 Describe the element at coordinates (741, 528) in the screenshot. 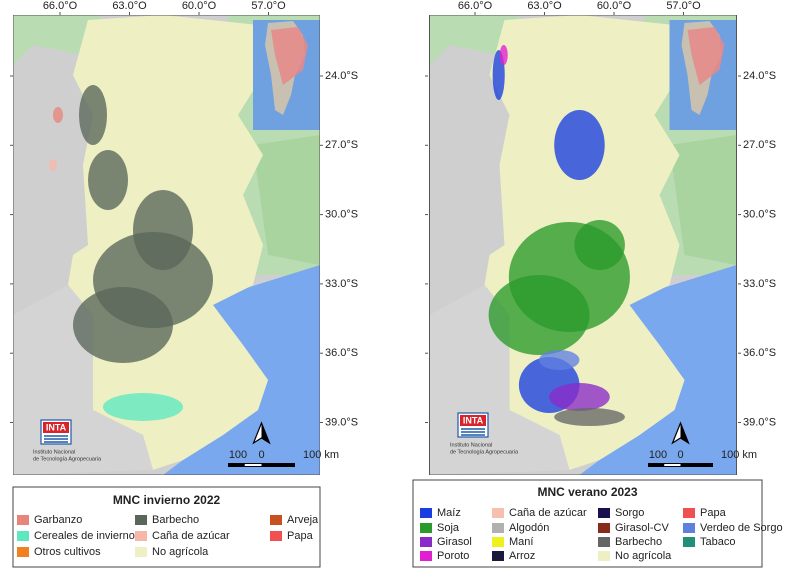

I see `legend-label: Verdeo de Sorgo` at that location.